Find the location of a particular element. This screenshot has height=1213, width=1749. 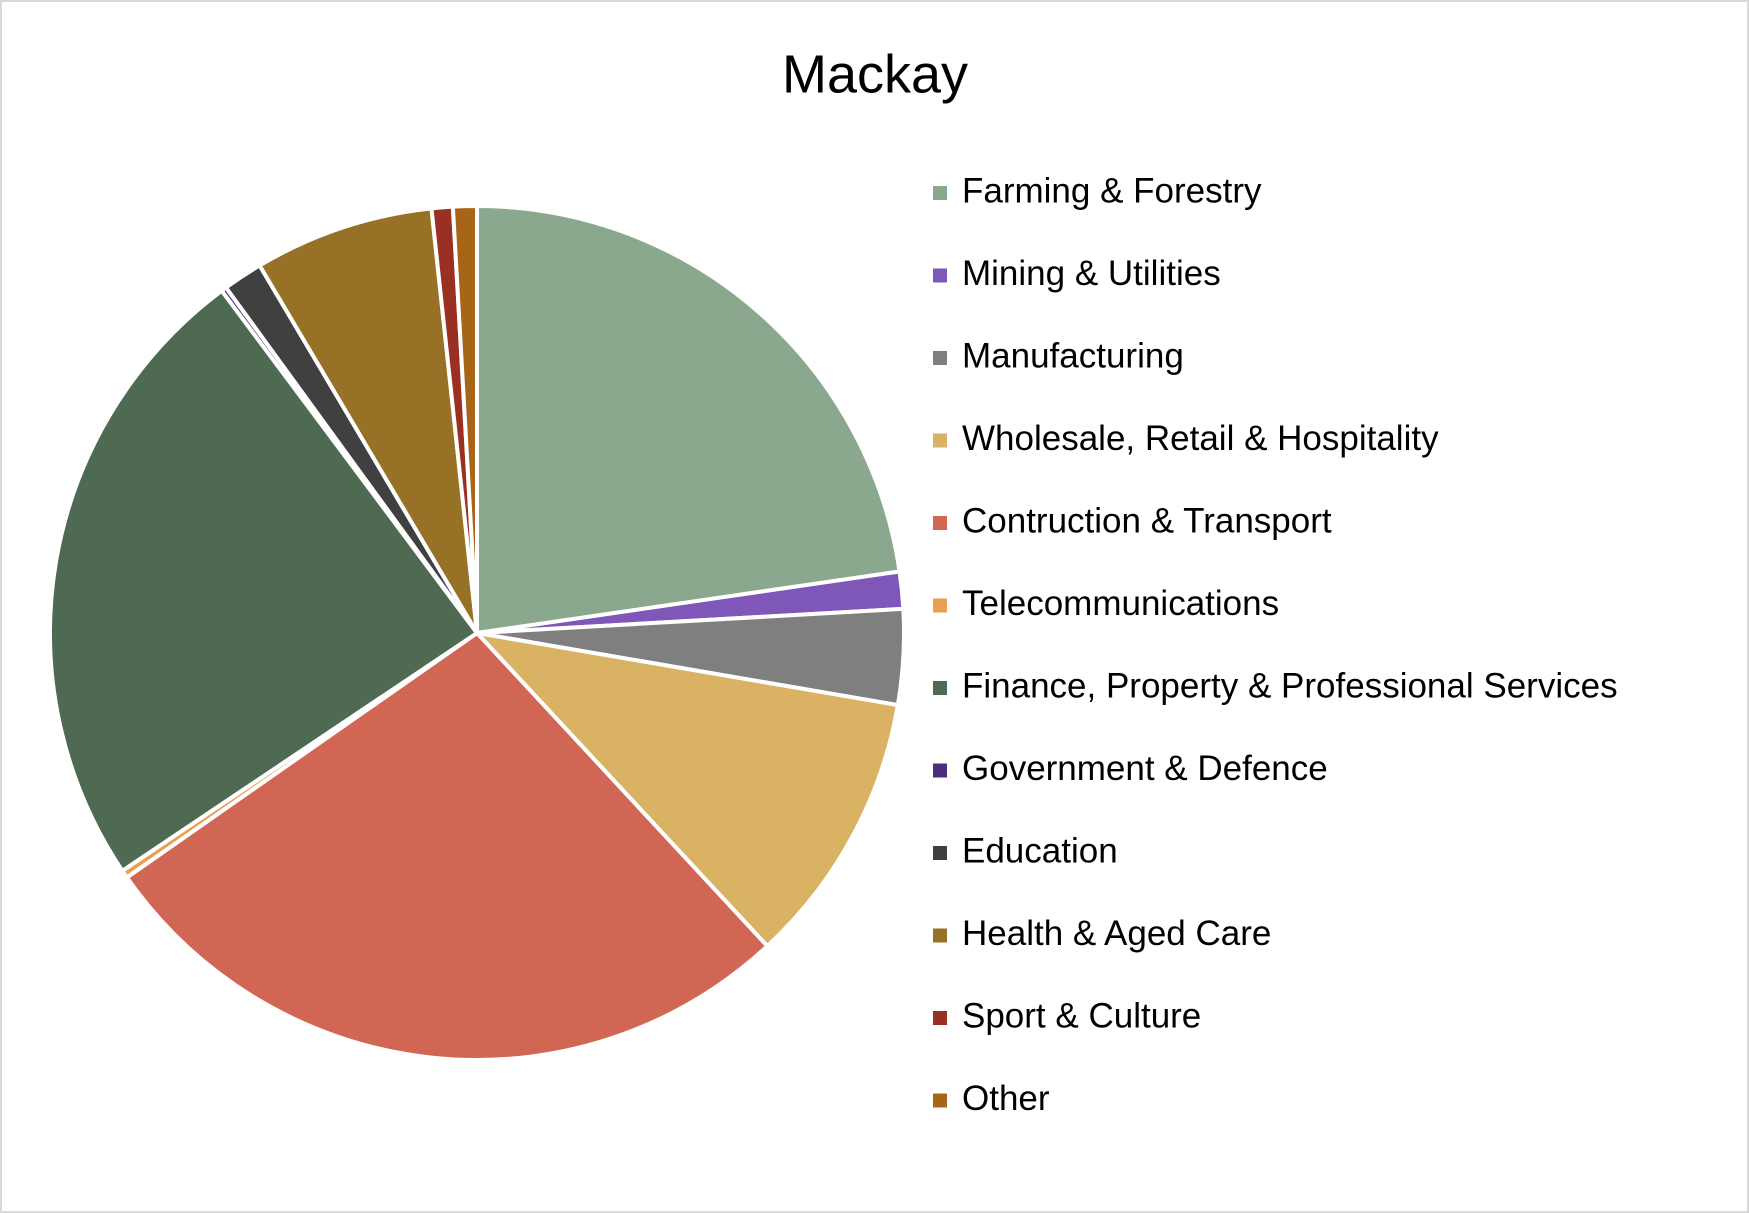

legend-label: Manufacturing is located at coordinates (1073, 355).